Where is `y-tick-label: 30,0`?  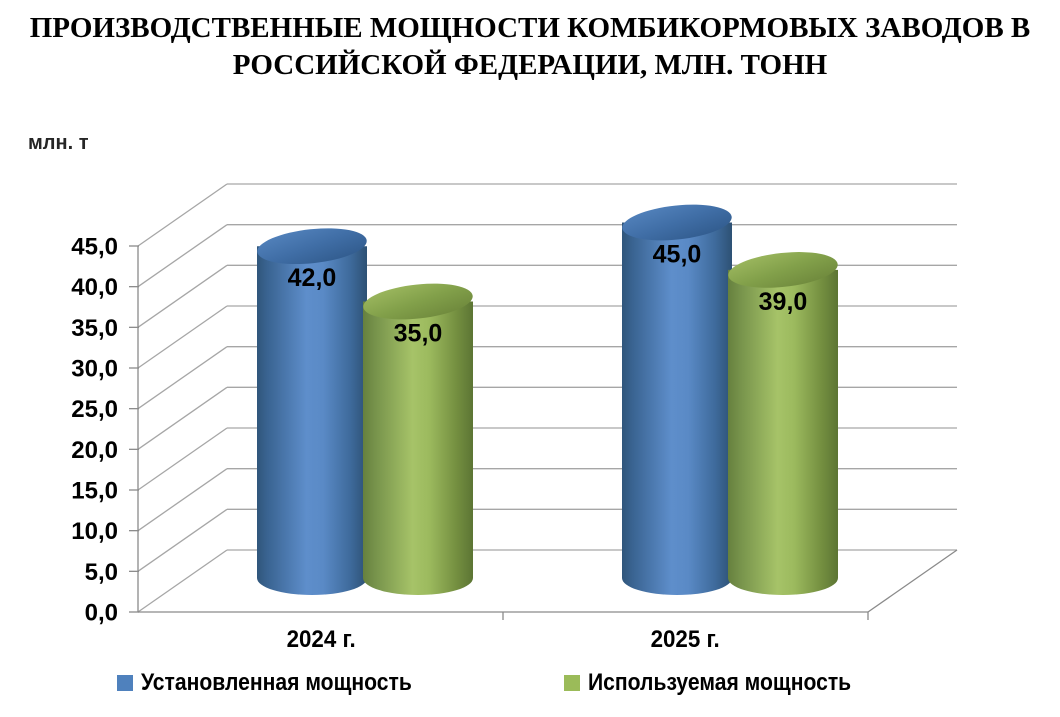 y-tick-label: 30,0 is located at coordinates (94, 369).